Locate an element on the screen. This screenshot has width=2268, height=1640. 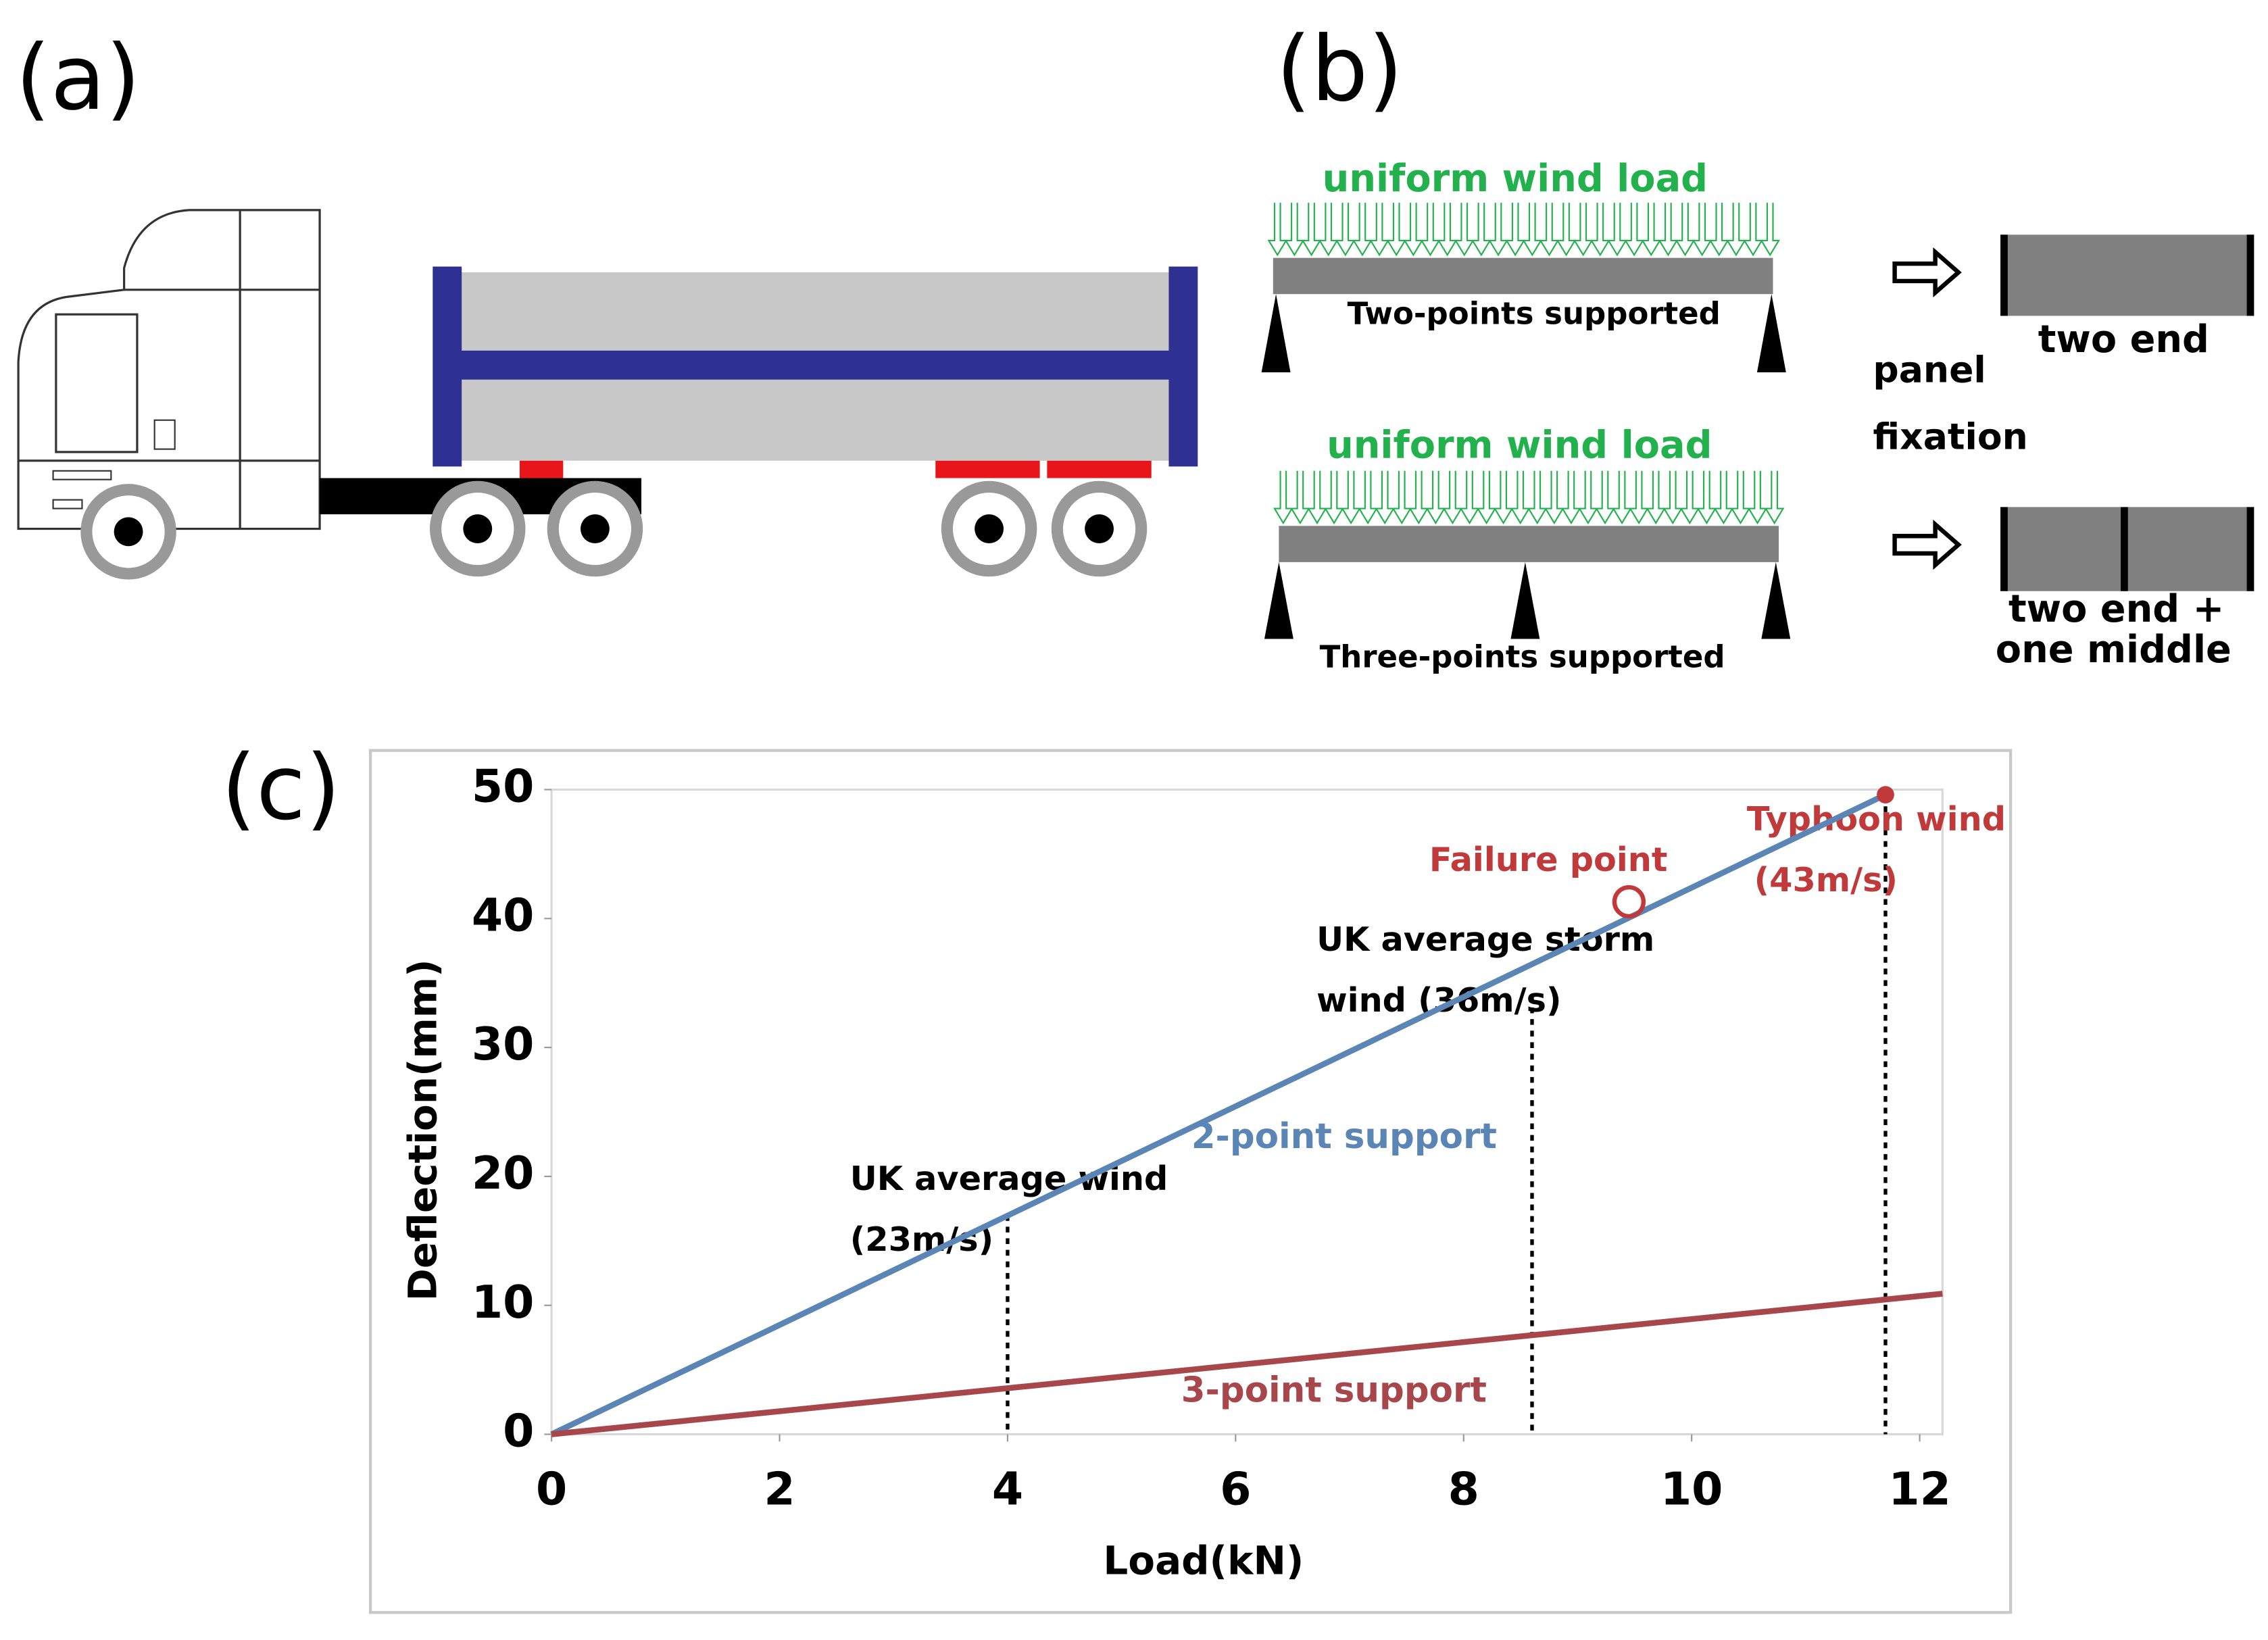
marker-label: Typhoon wind is located at coordinates (1876, 819).